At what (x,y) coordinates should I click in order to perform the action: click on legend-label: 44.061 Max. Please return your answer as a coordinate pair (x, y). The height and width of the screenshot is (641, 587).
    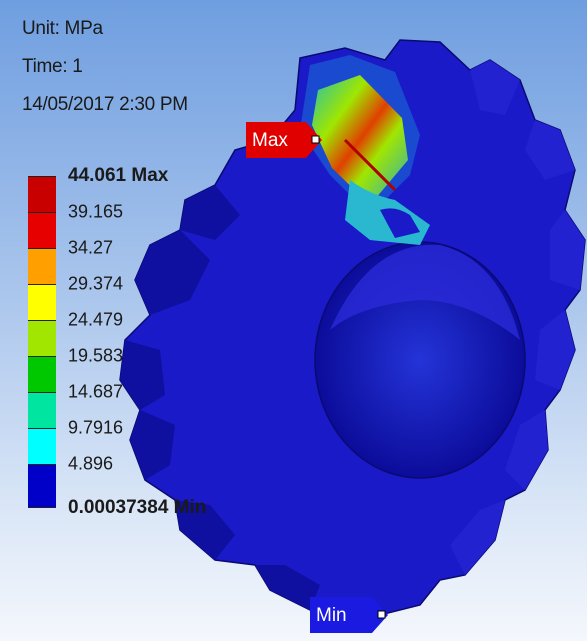
    Looking at the image, I should click on (118, 175).